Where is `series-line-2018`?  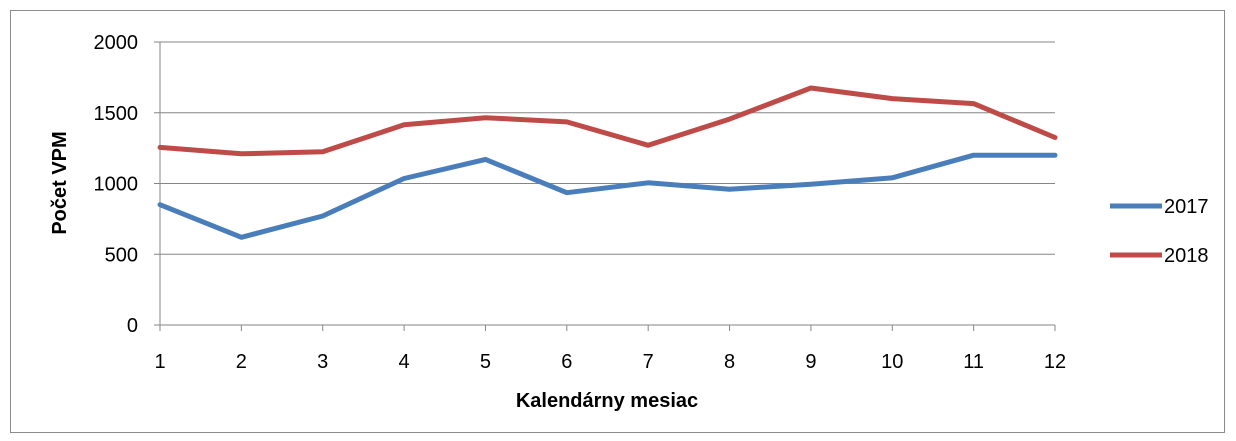 series-line-2018 is located at coordinates (607, 121).